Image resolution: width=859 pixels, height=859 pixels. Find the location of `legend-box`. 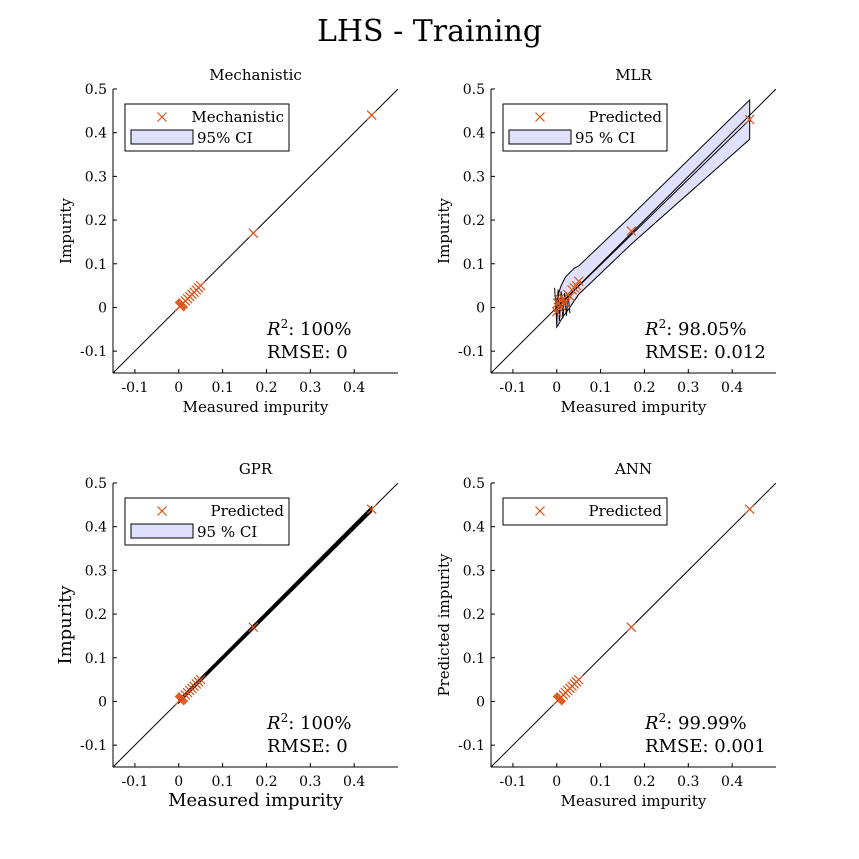

legend-box is located at coordinates (585, 511).